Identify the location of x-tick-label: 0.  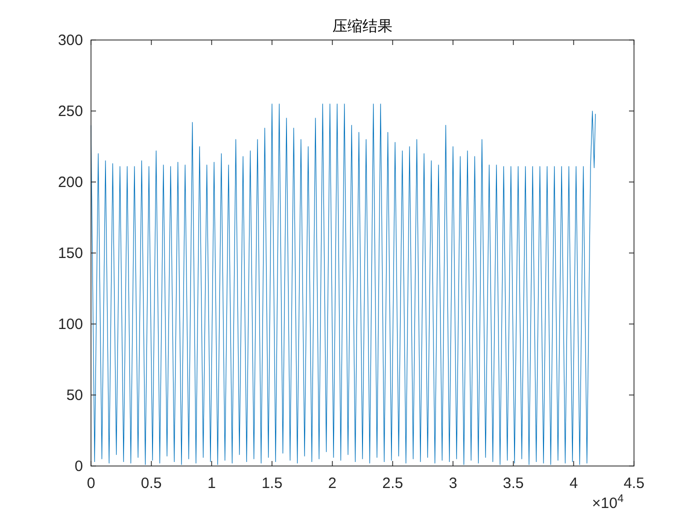
(91, 483).